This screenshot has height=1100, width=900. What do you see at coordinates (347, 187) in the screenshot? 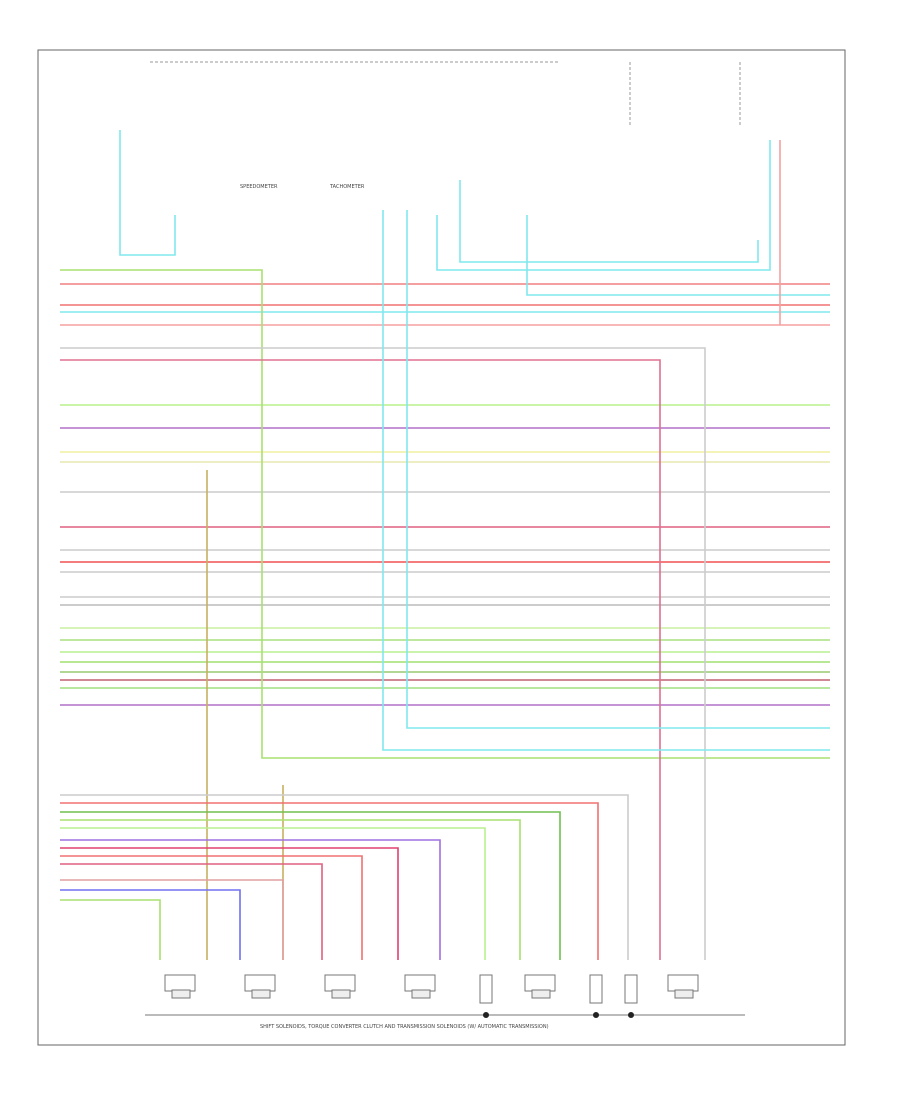
I see `tachometer-label: TACHOMETER` at bounding box center [347, 187].